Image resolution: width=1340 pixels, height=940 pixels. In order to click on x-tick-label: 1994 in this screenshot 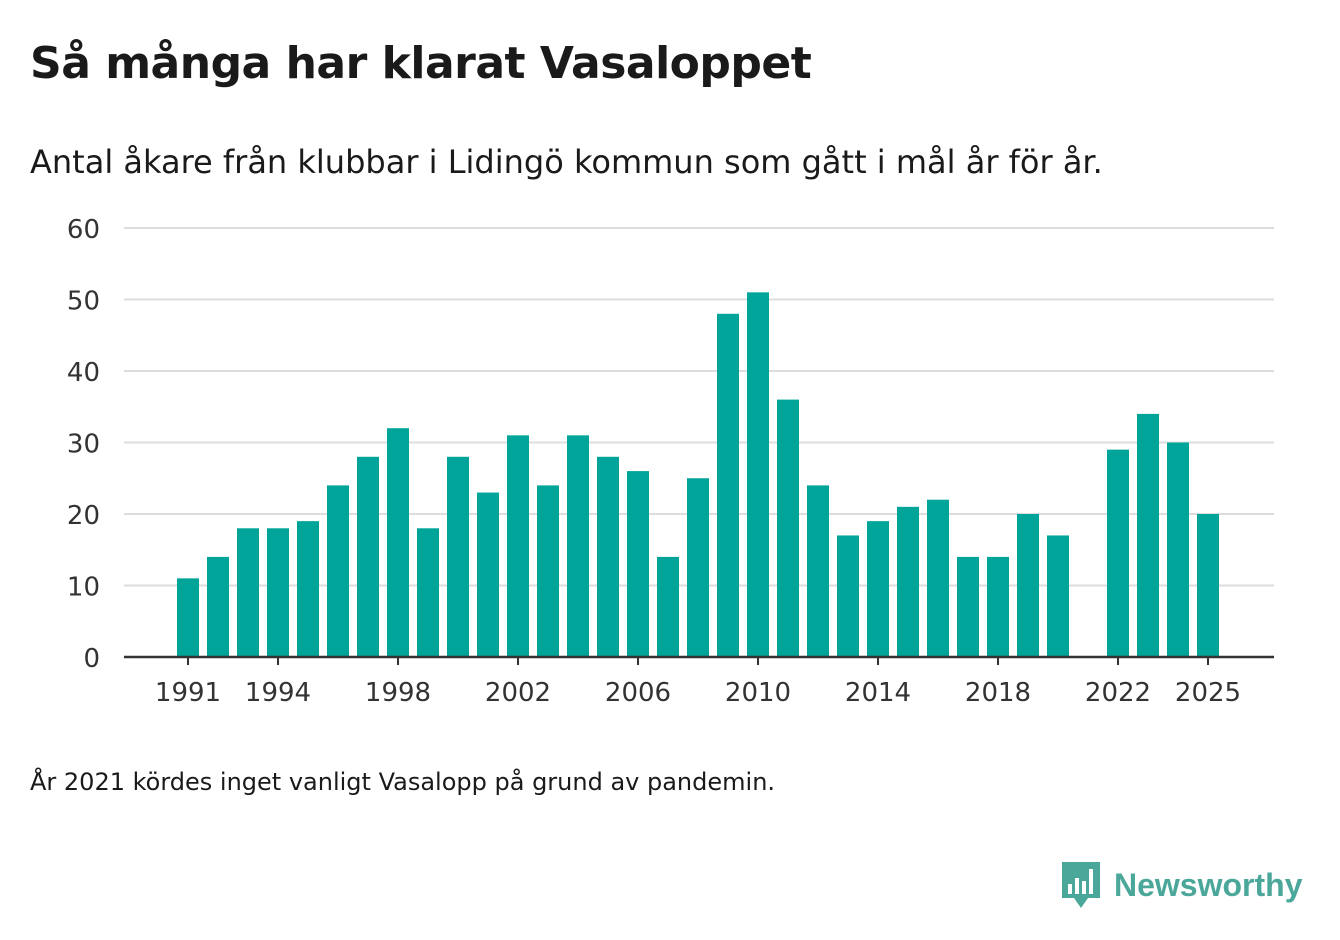, I will do `click(278, 693)`.